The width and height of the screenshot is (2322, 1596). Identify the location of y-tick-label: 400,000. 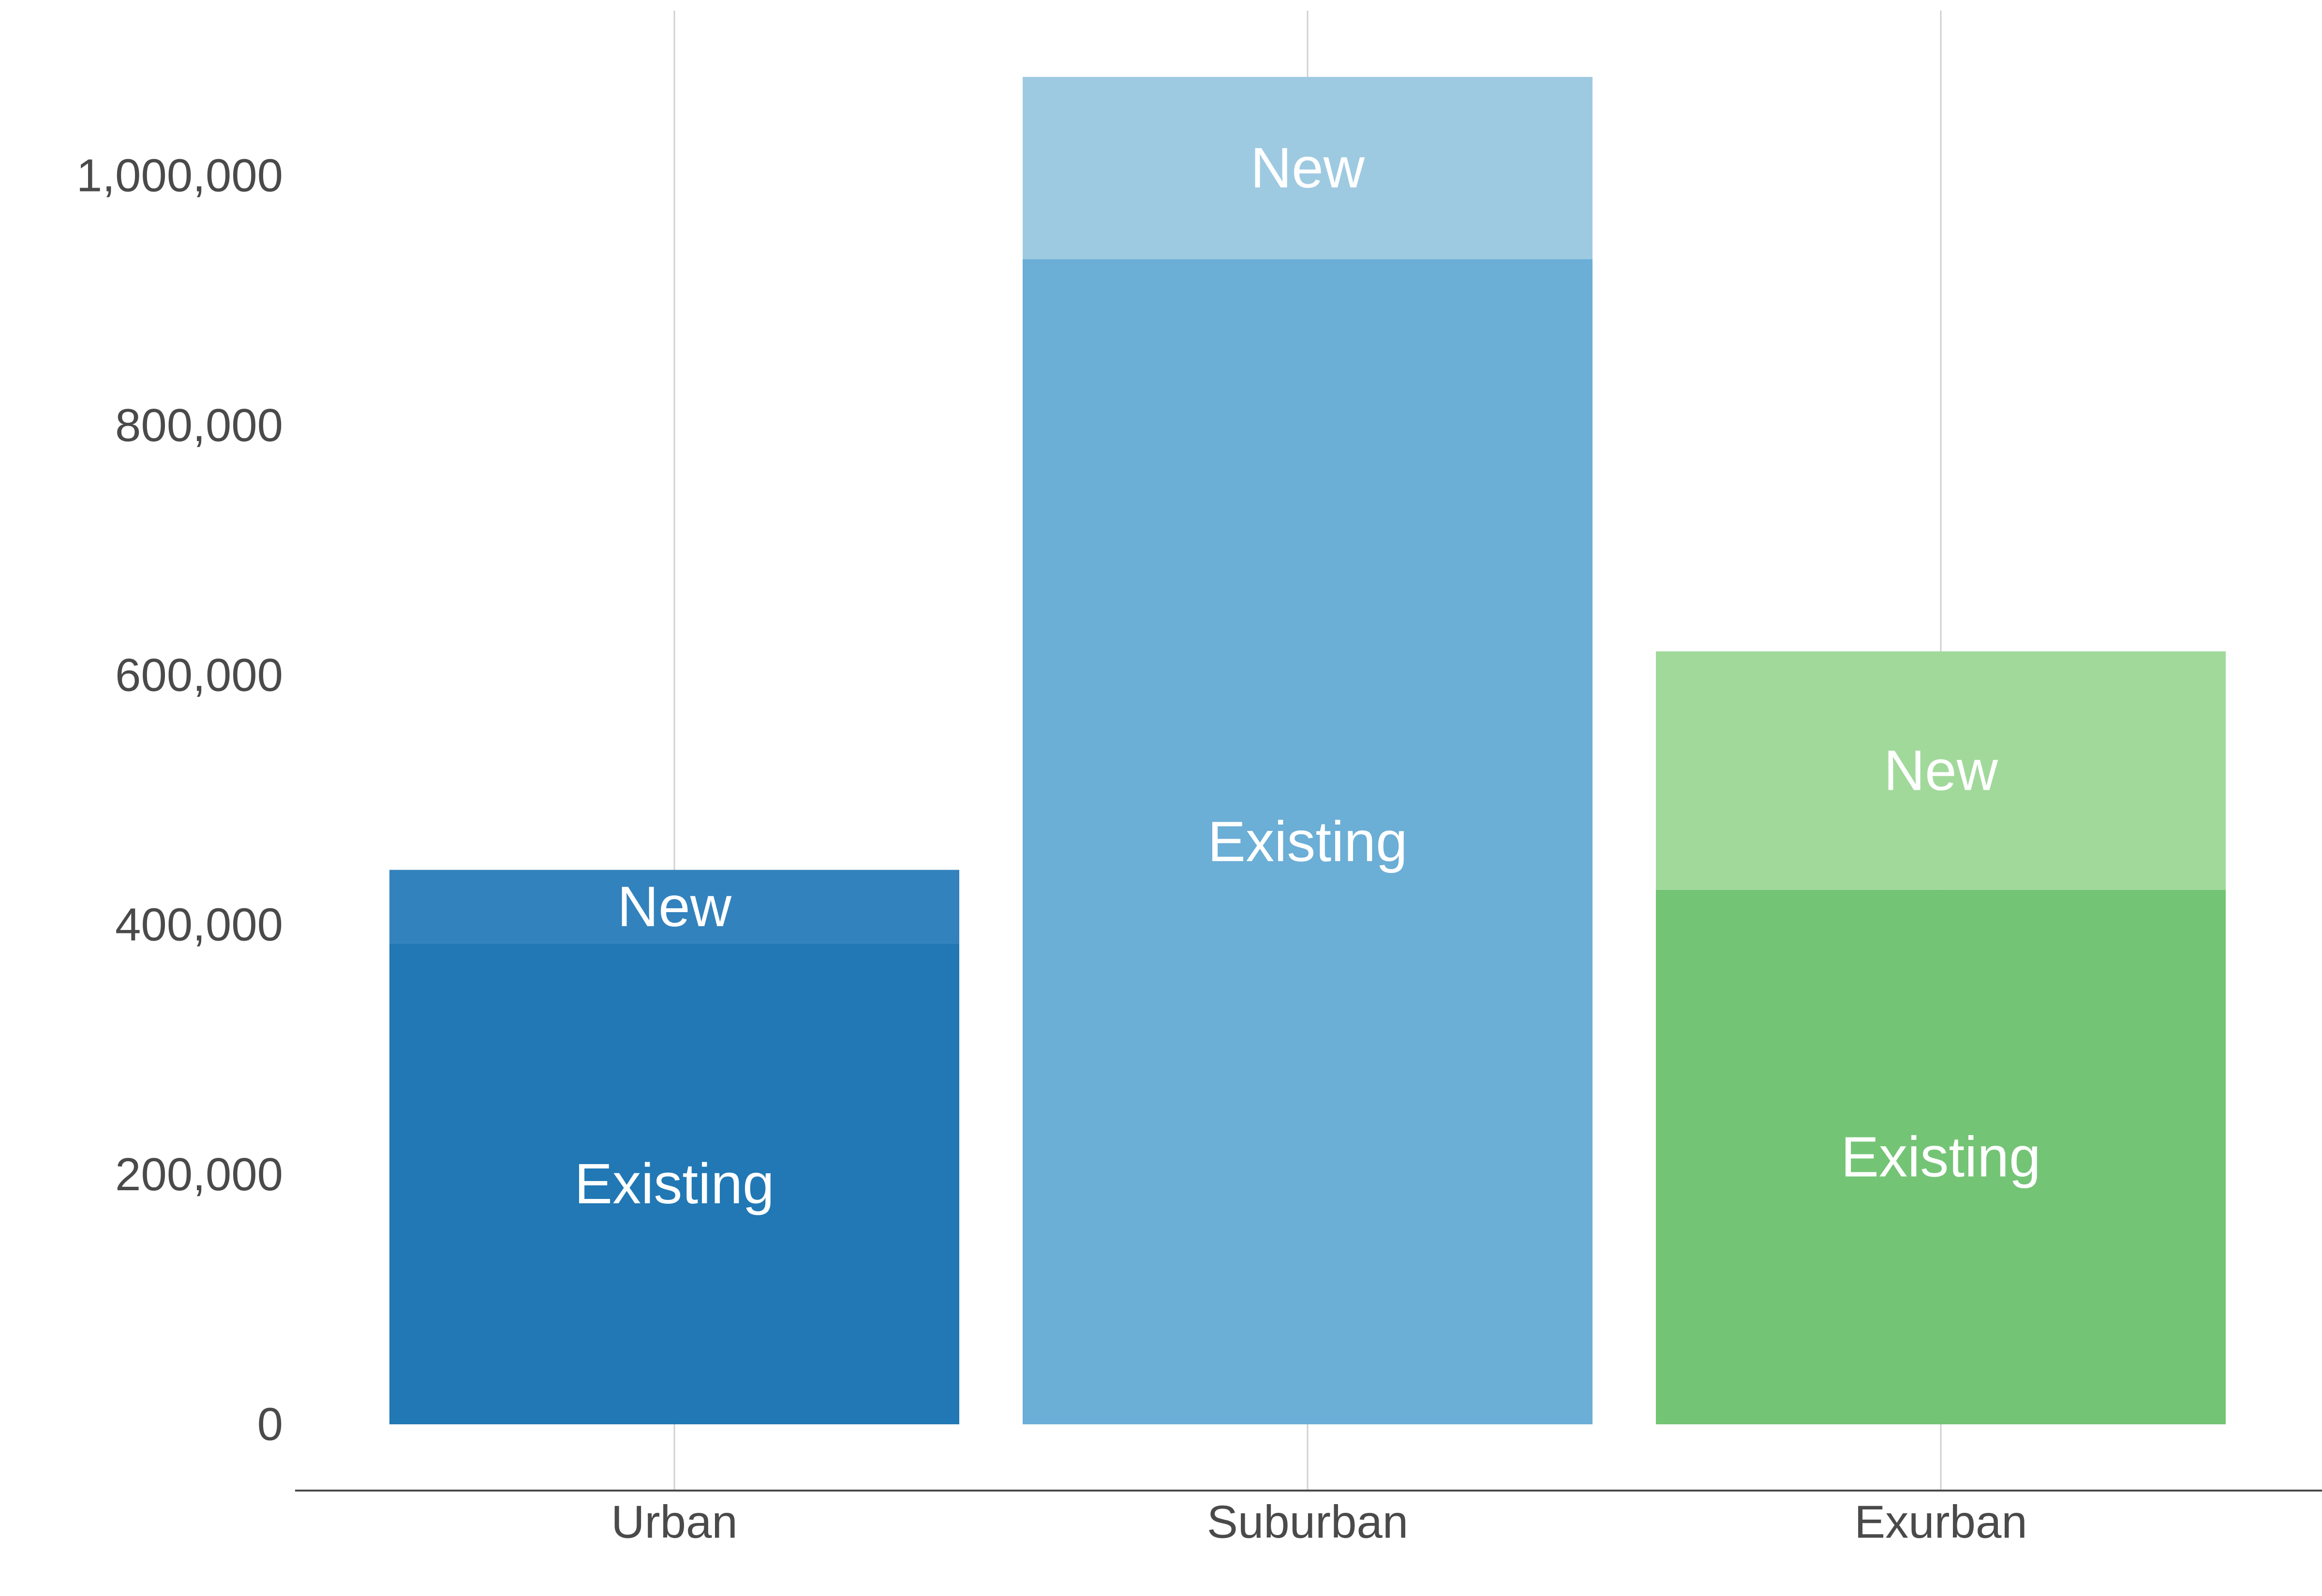
(199, 925).